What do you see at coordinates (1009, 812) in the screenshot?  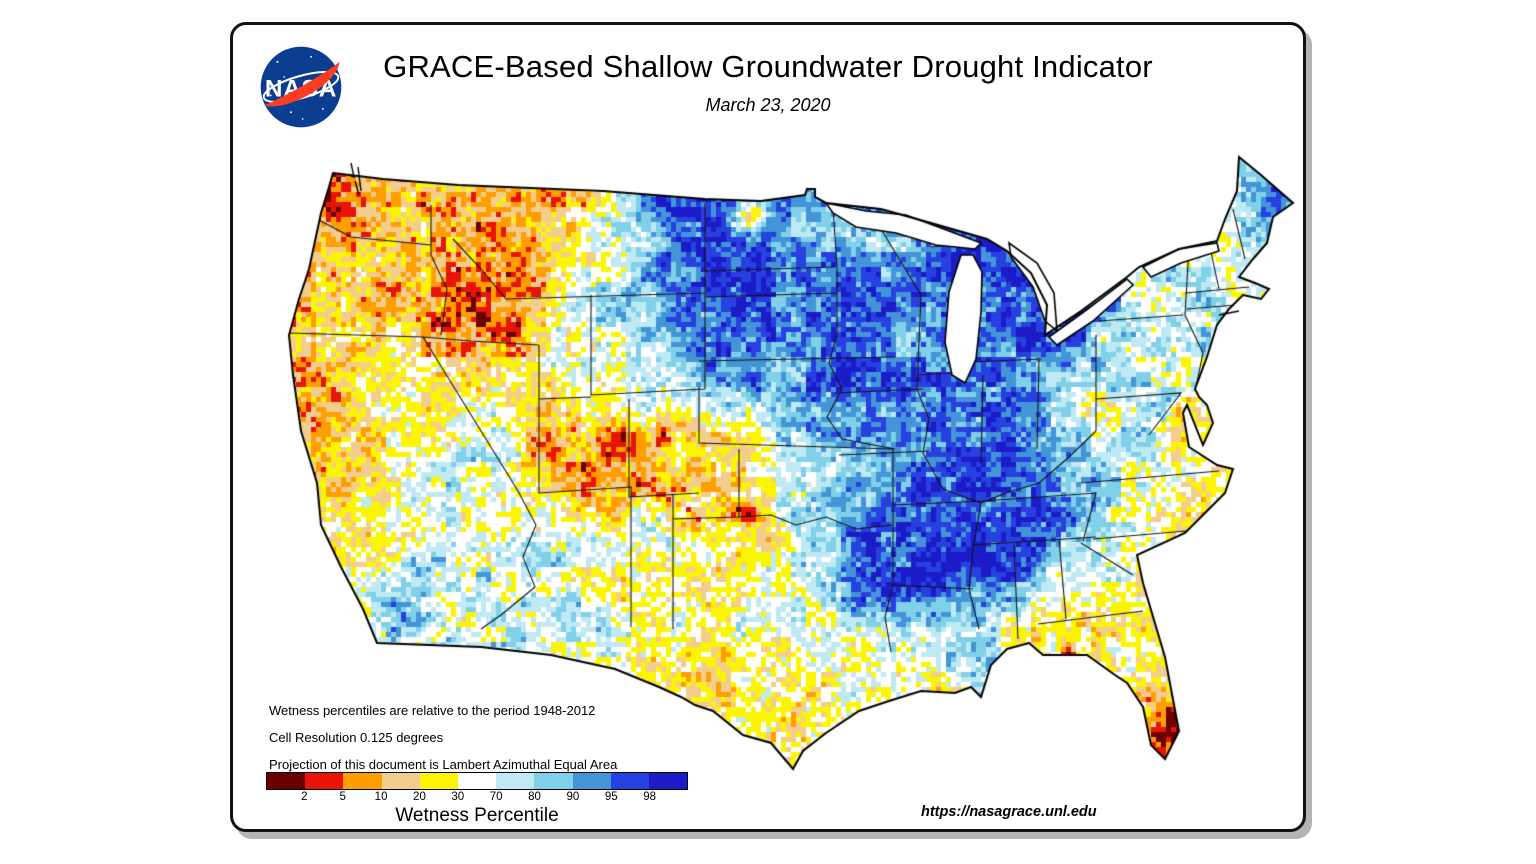 I see `source-url: https://nasagrace.unl.edu` at bounding box center [1009, 812].